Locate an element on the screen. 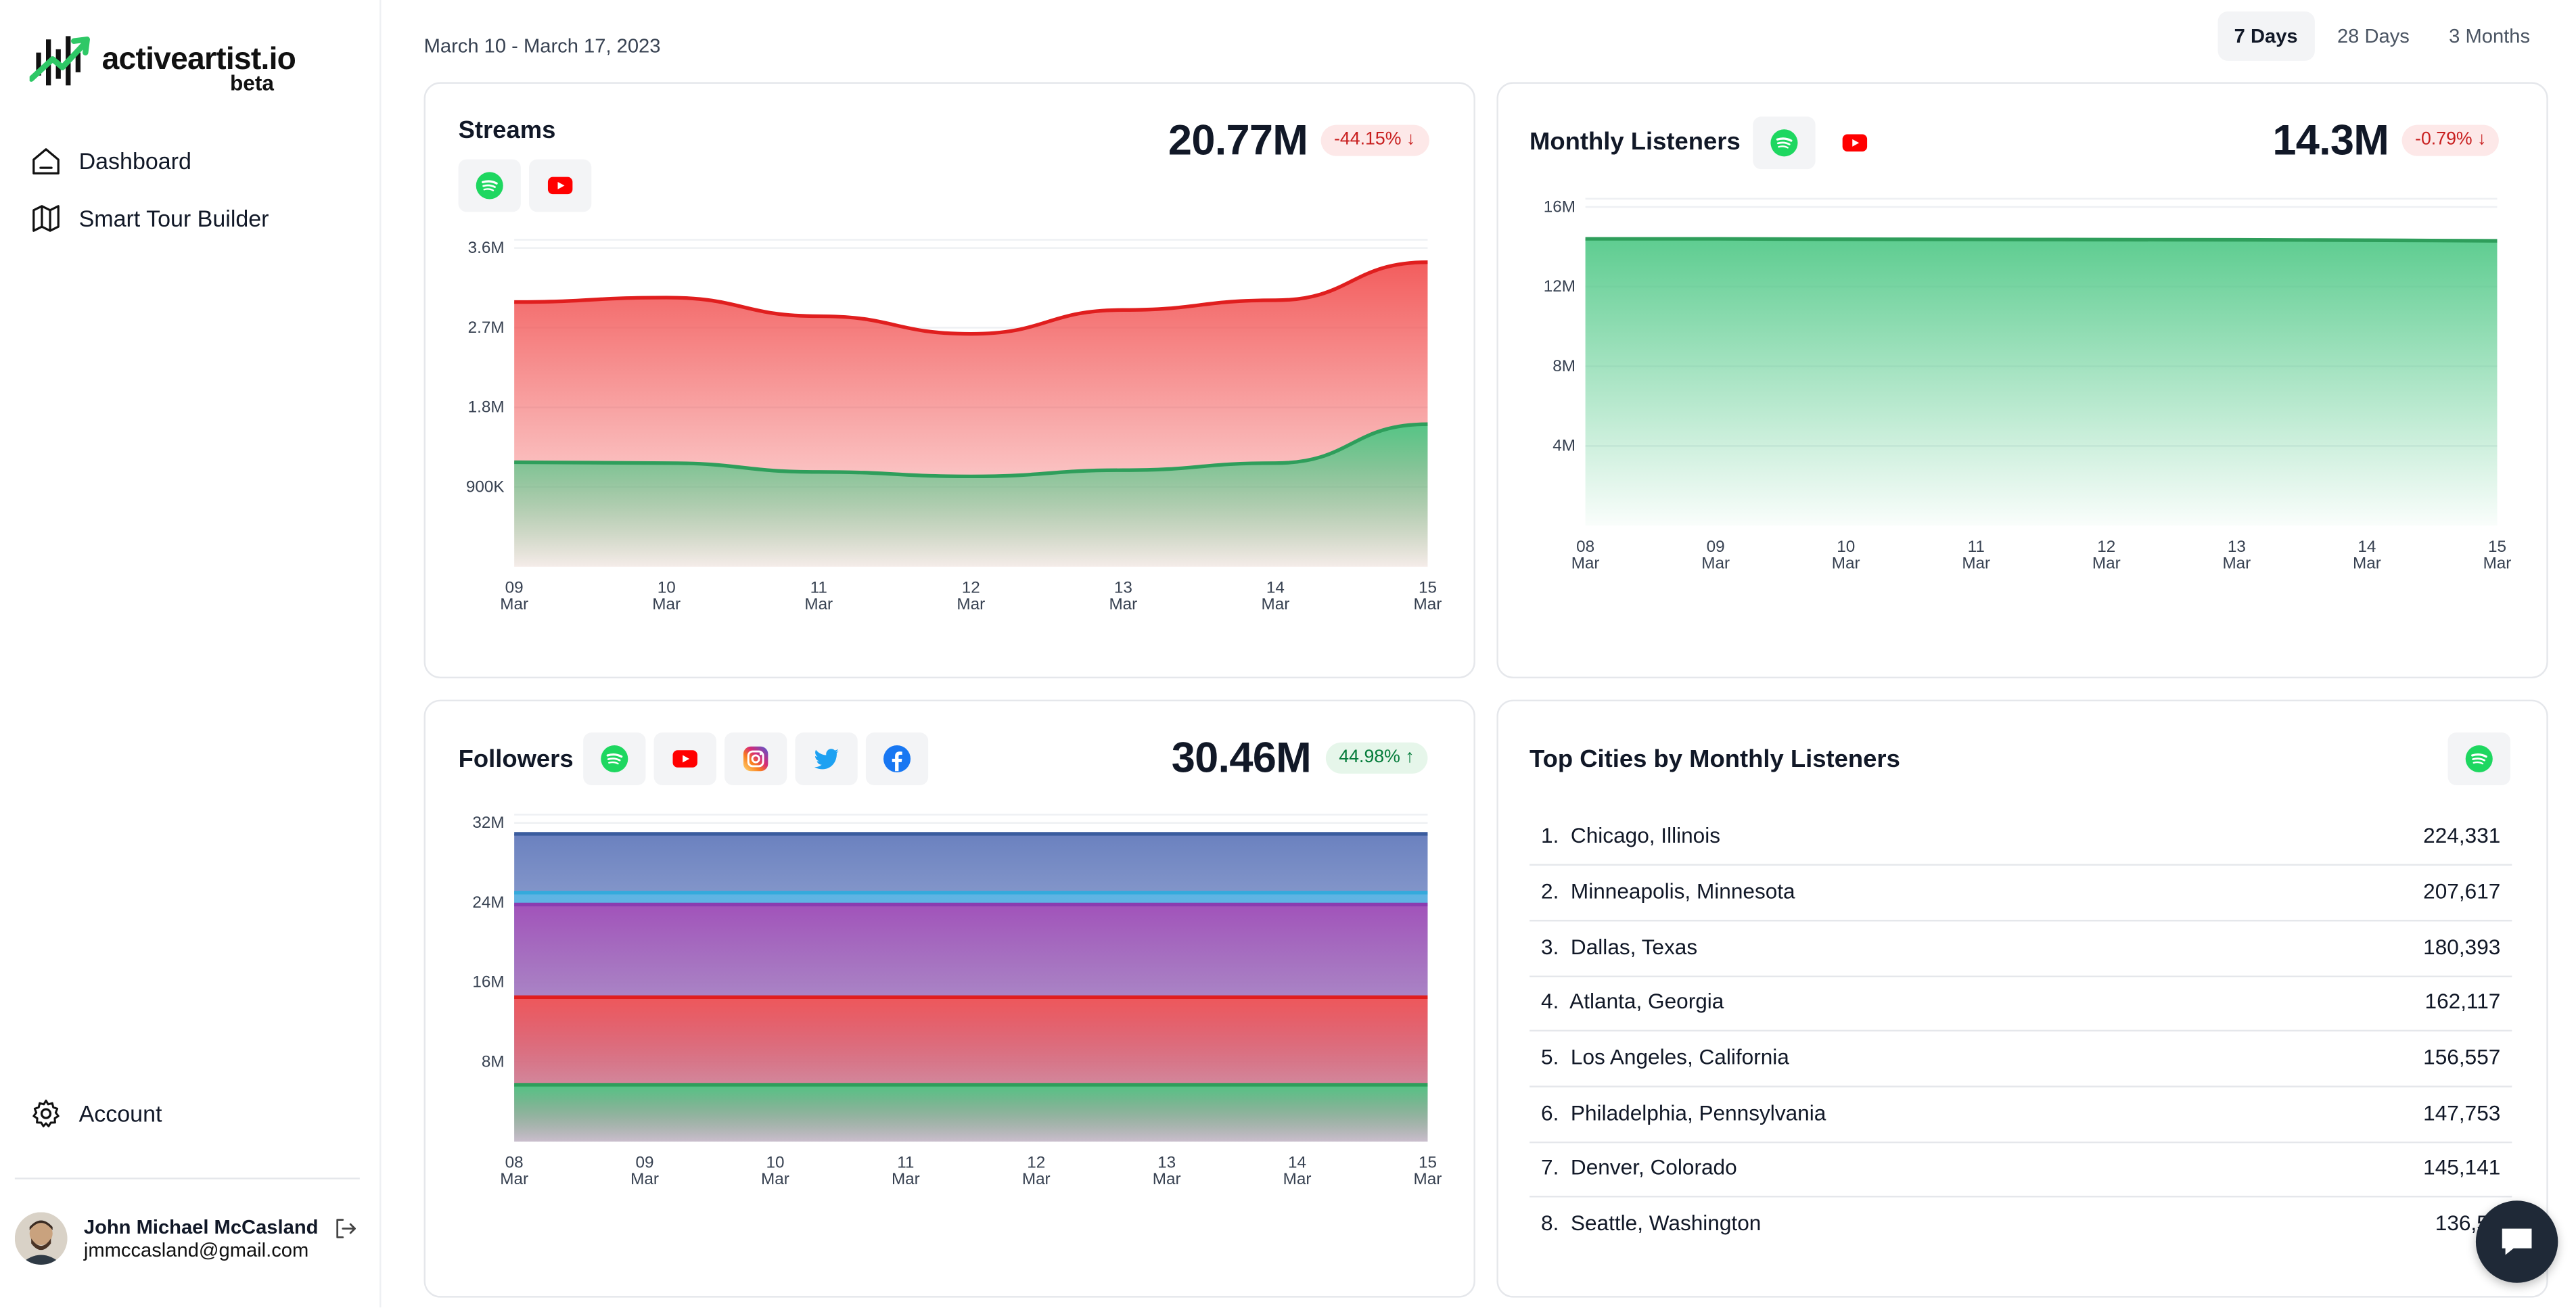  city-listeners: 162,117 is located at coordinates (2462, 1001).